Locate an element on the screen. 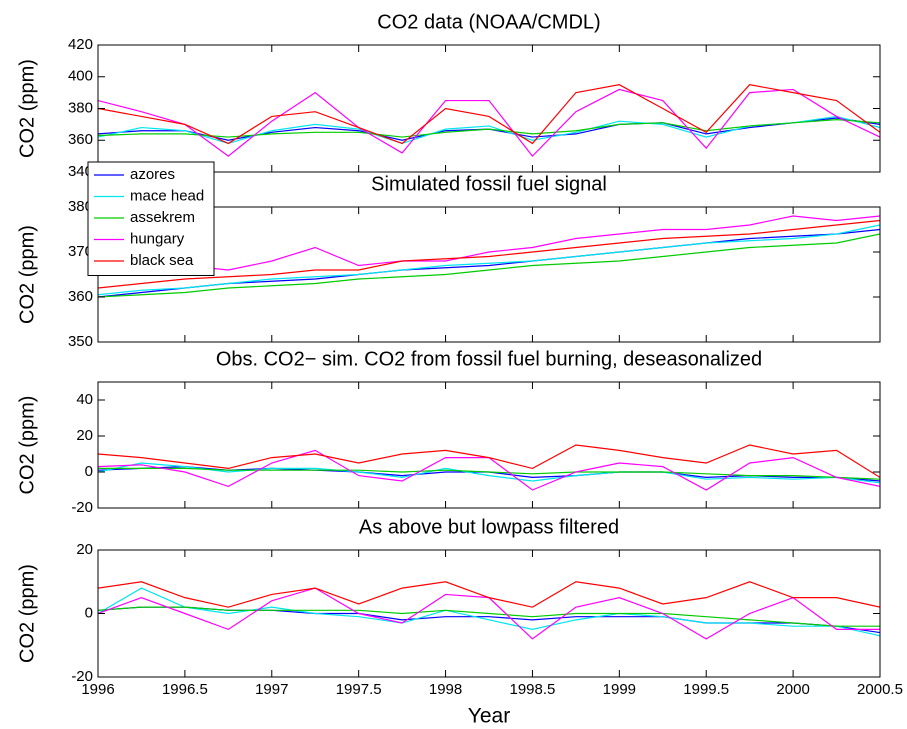  panel-title: CO2 data (NOAA/CMDL) is located at coordinates (488, 22).